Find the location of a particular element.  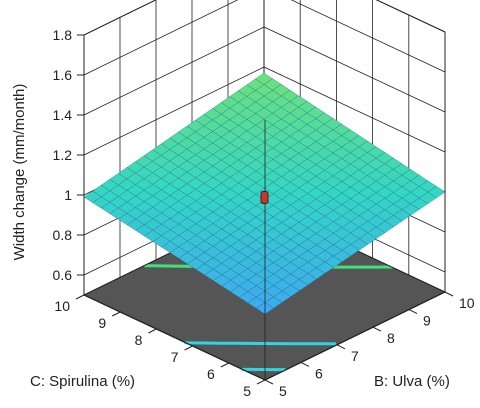

design-point-marker is located at coordinates (264, 197).